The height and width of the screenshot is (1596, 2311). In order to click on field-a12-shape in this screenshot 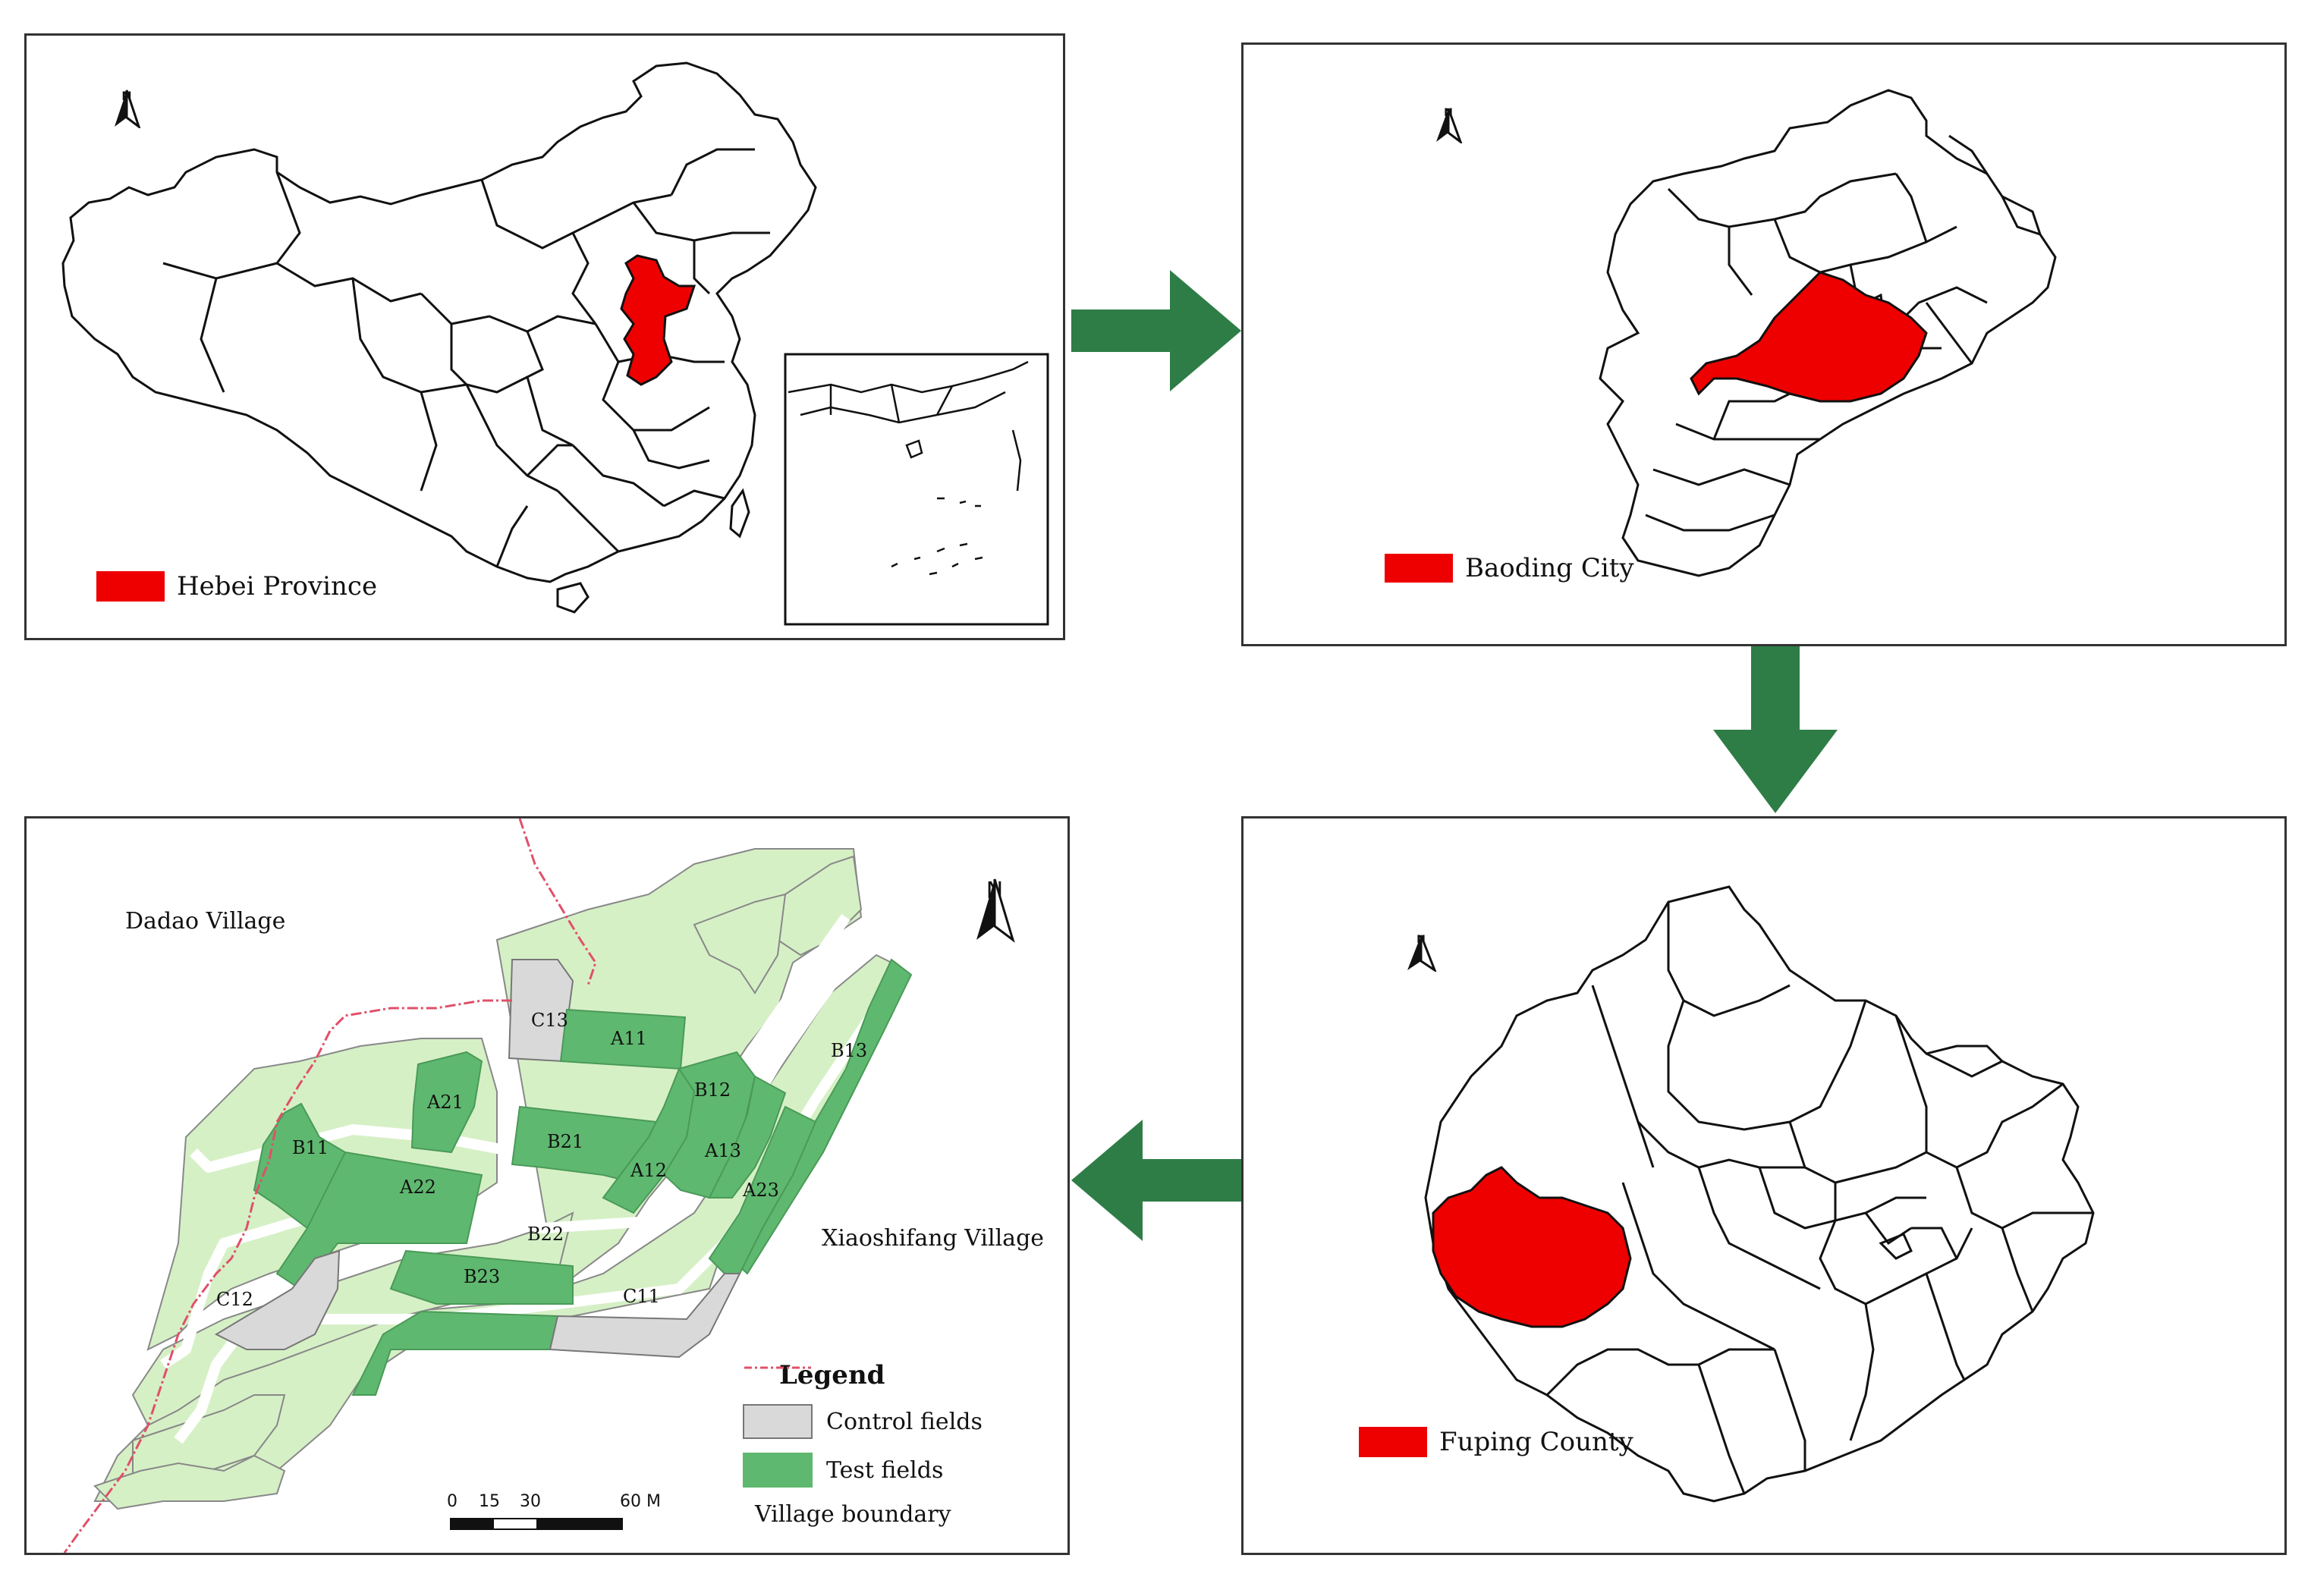, I will do `click(649, 1140)`.